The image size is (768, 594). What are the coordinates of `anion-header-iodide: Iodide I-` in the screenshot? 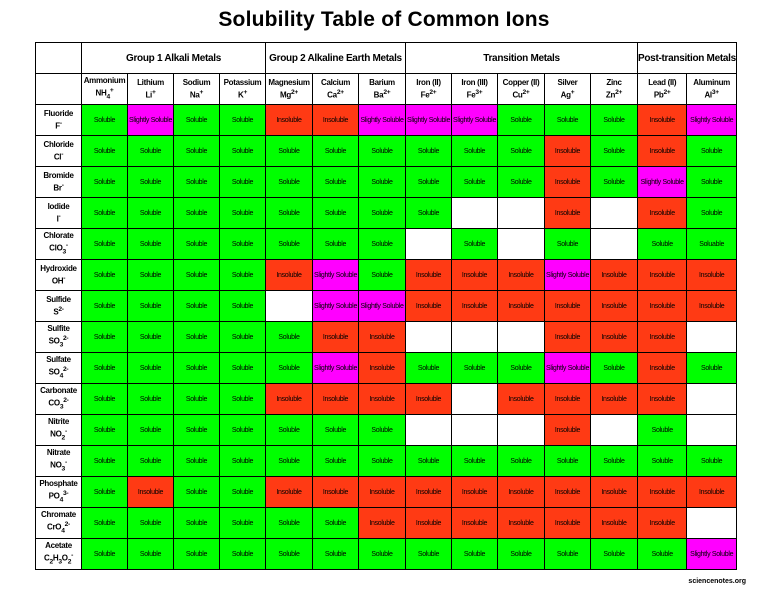 It's located at (58, 213).